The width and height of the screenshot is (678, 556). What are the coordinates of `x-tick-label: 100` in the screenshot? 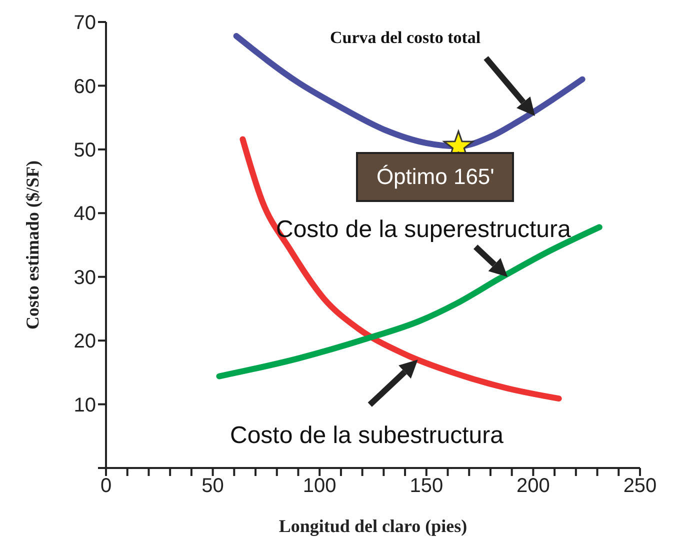 It's located at (319, 486).